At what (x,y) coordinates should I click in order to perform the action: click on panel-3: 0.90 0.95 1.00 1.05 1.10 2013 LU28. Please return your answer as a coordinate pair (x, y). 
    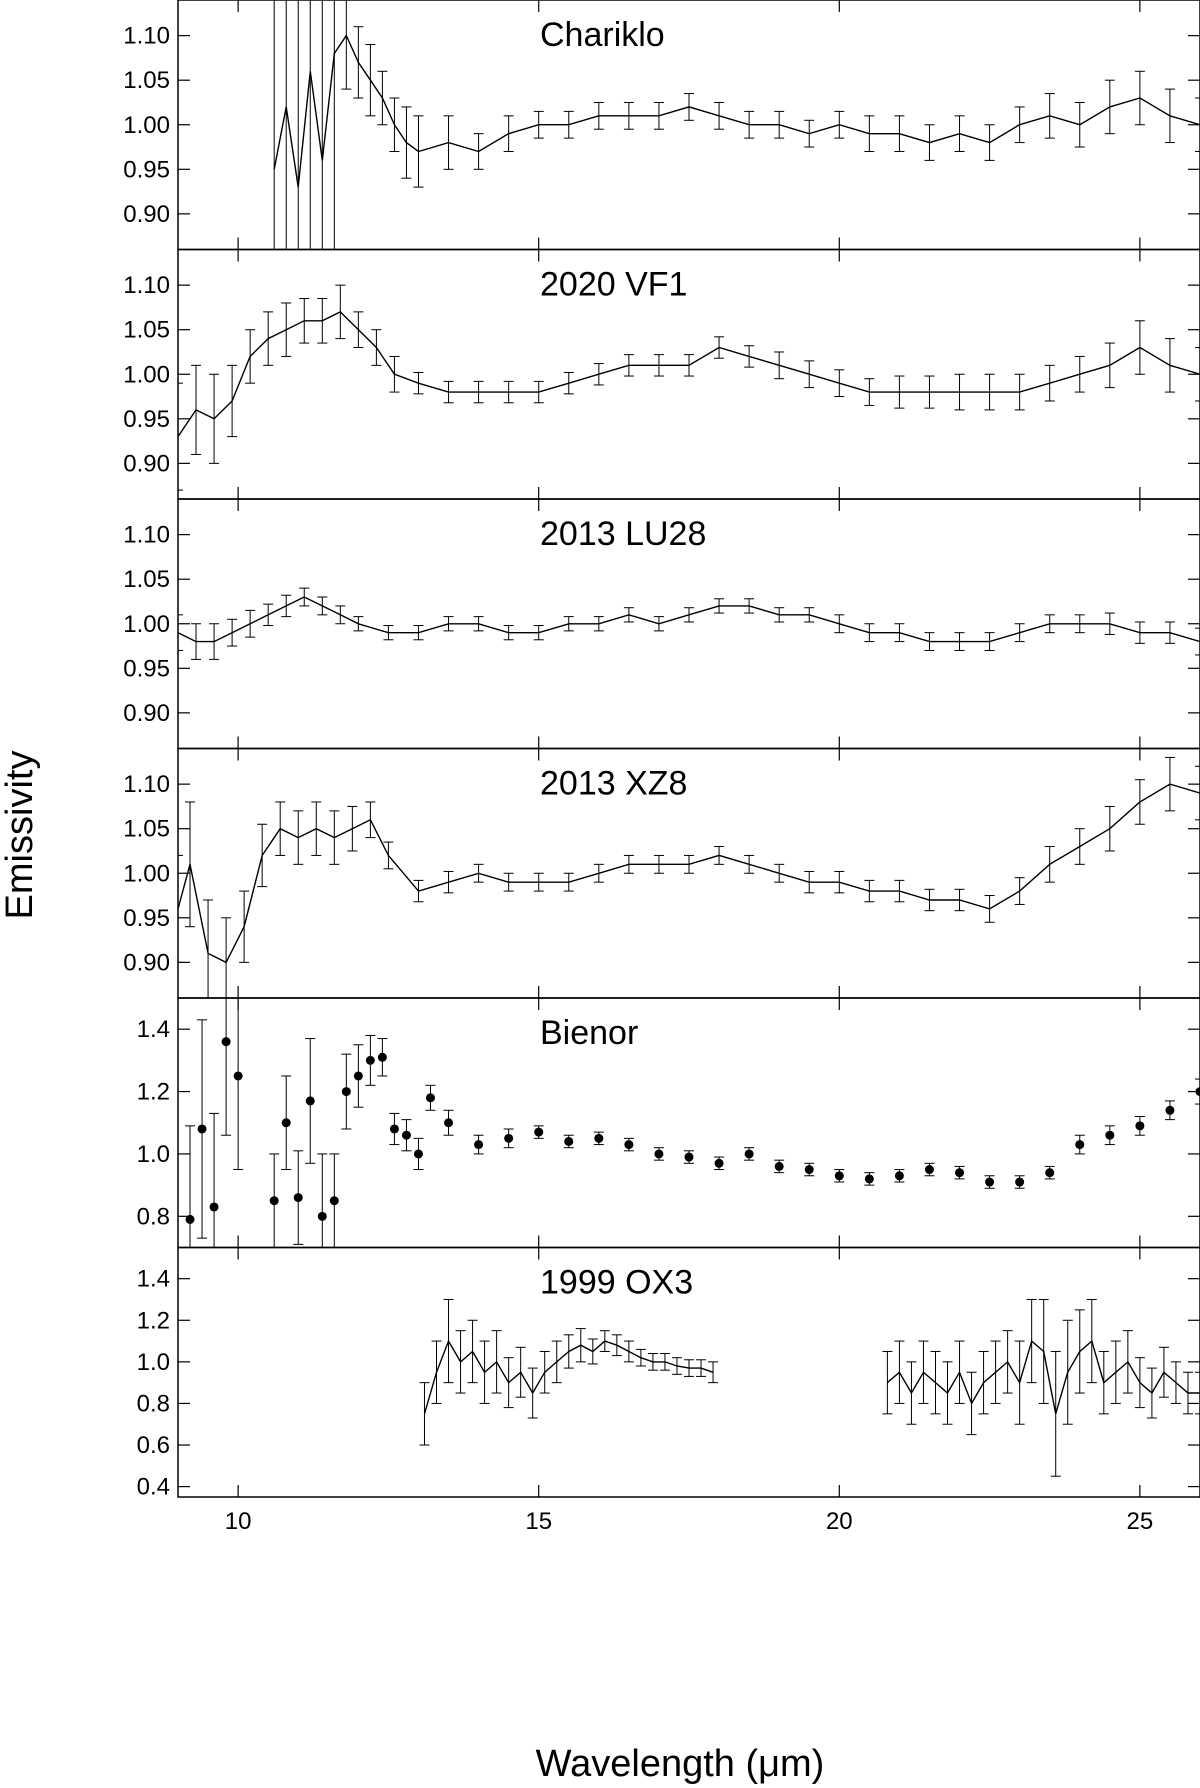
    Looking at the image, I should click on (661, 624).